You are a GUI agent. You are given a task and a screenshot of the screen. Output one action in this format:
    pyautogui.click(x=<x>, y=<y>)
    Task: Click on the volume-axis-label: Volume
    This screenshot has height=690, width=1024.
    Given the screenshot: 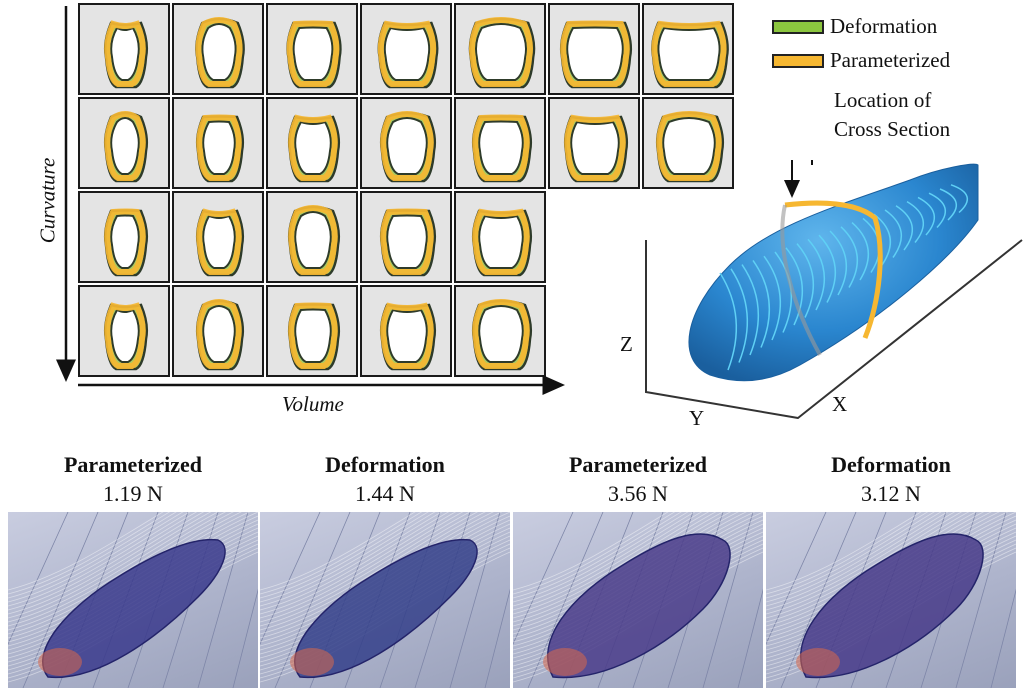 What is the action you would take?
    pyautogui.click(x=313, y=404)
    